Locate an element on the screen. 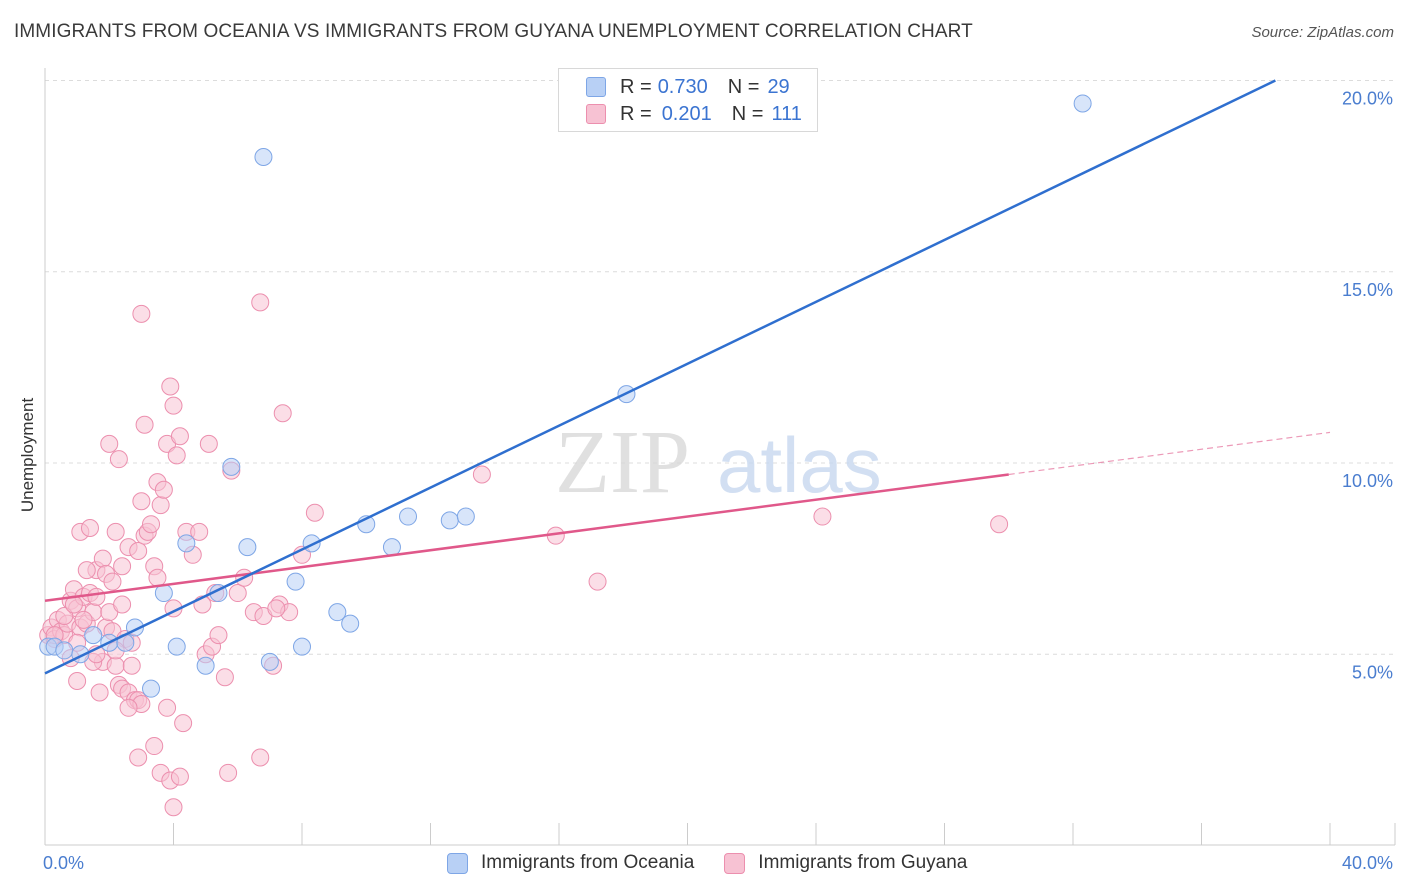 The width and height of the screenshot is (1406, 892). legend-item-oceania: Immigrants from Oceania is located at coordinates (570, 863).